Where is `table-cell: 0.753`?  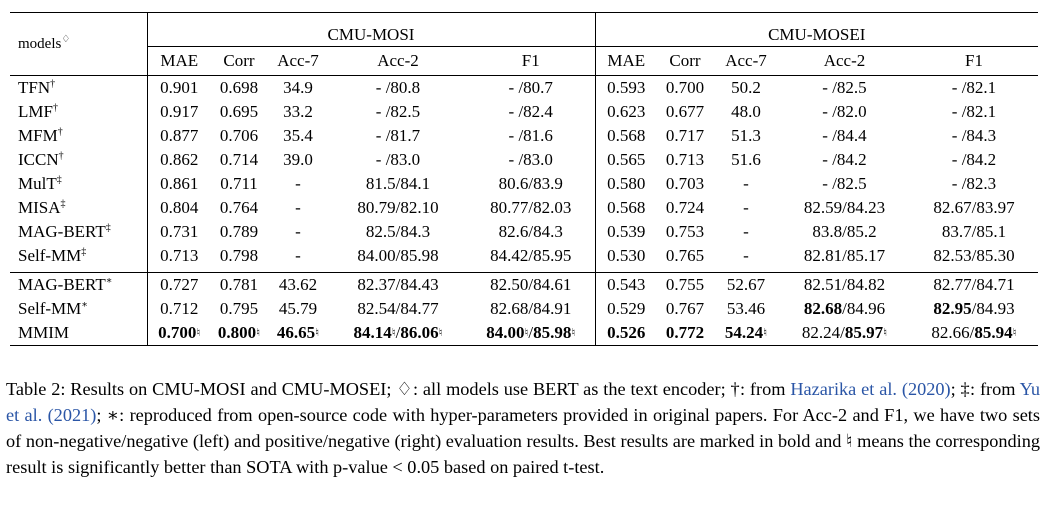
table-cell: 0.753 is located at coordinates (685, 232).